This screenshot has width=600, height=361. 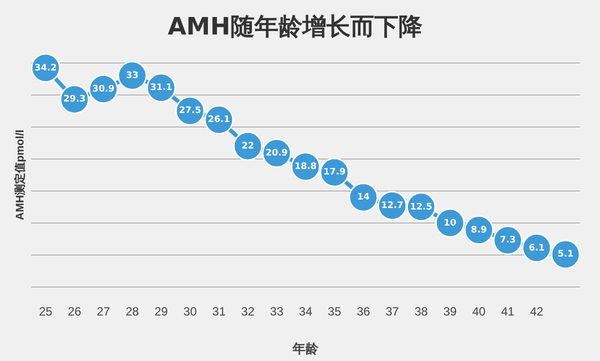 I want to click on y-axis-title: AMH测定值pmol/l, so click(x=20, y=175).